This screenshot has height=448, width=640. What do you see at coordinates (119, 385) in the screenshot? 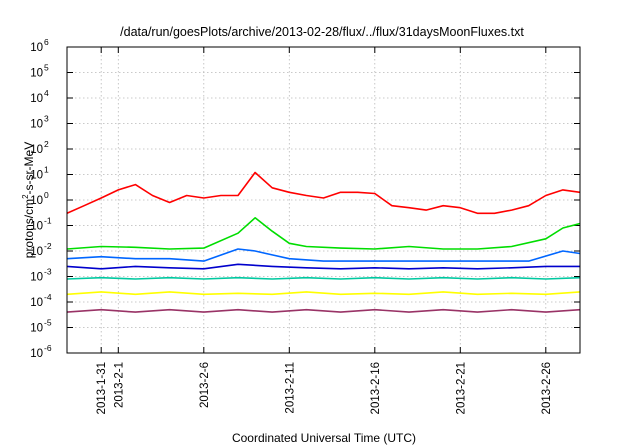
I see `x-tick-label: 2013-2-1` at bounding box center [119, 385].